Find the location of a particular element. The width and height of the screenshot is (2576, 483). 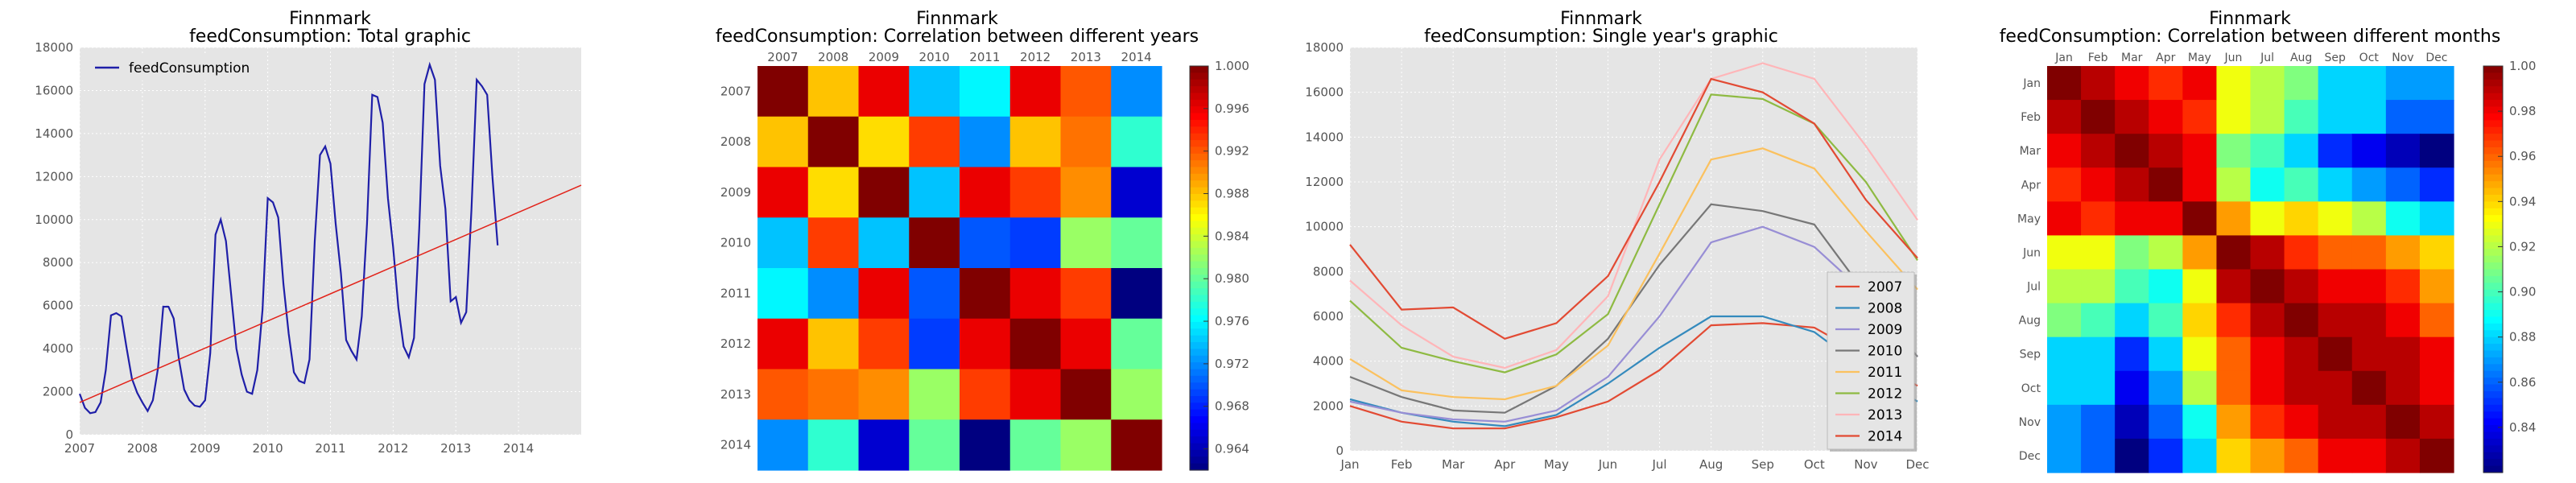

y-tick-label: Oct is located at coordinates (2031, 388).